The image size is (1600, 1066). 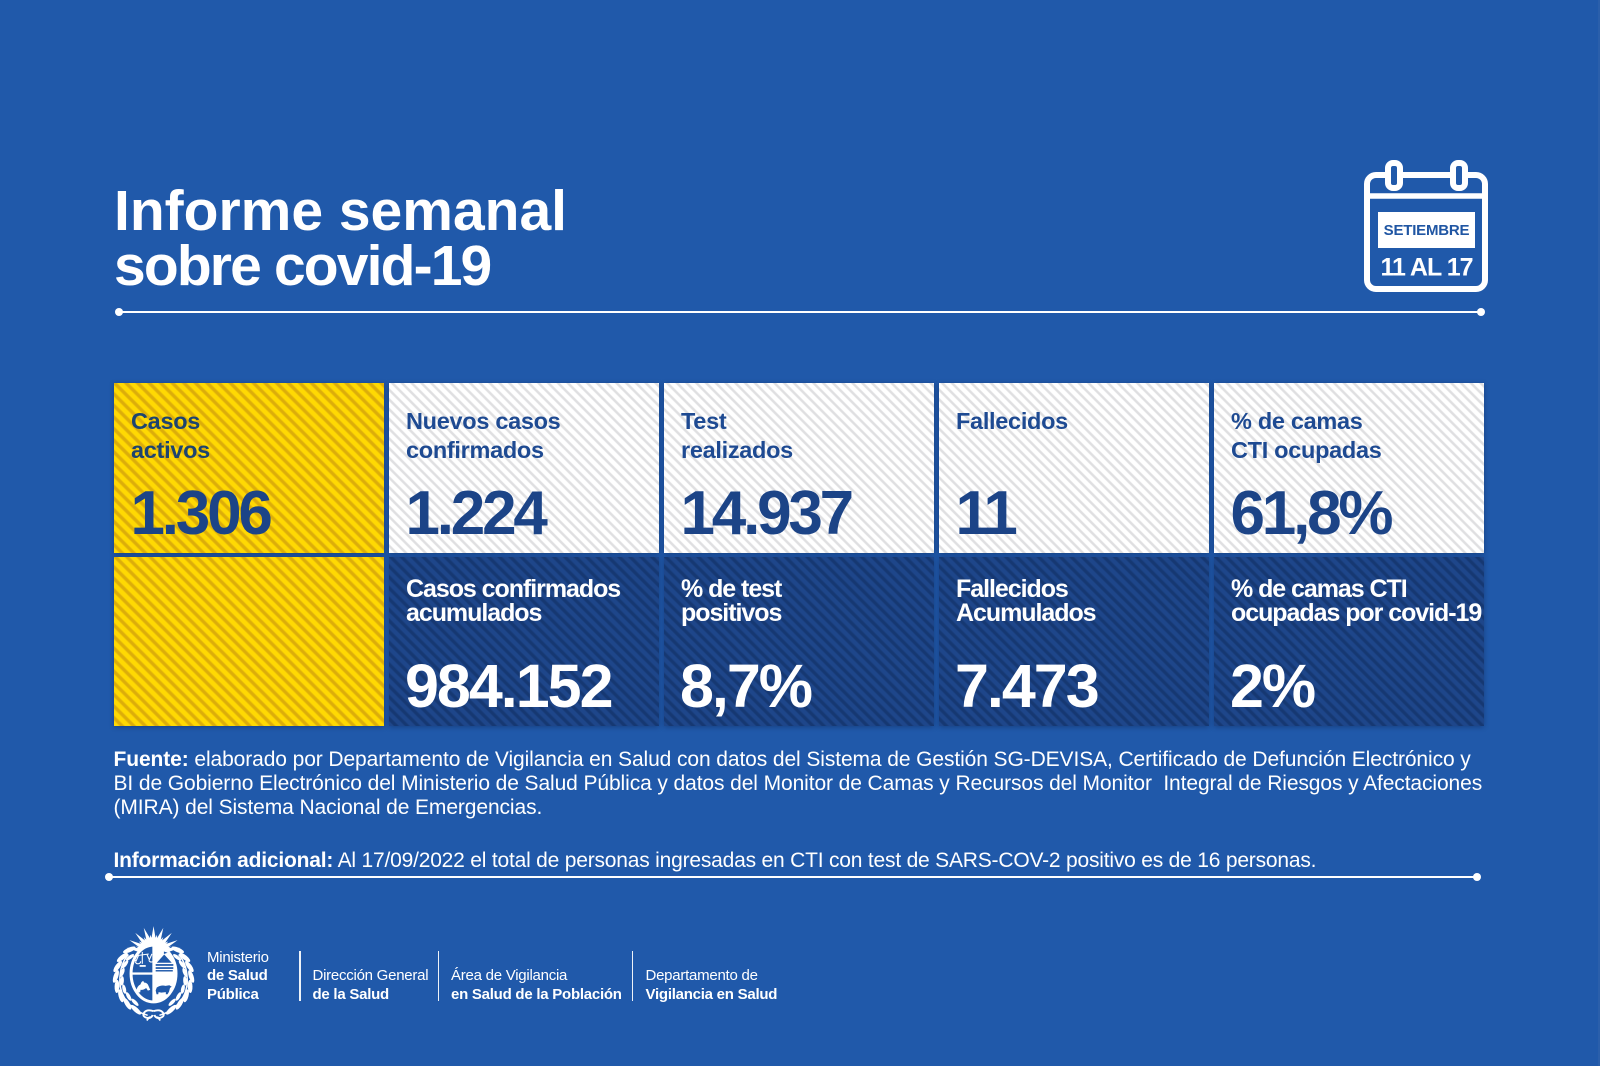 What do you see at coordinates (1426, 267) in the screenshot?
I see `svg-text: 11 AL 17` at bounding box center [1426, 267].